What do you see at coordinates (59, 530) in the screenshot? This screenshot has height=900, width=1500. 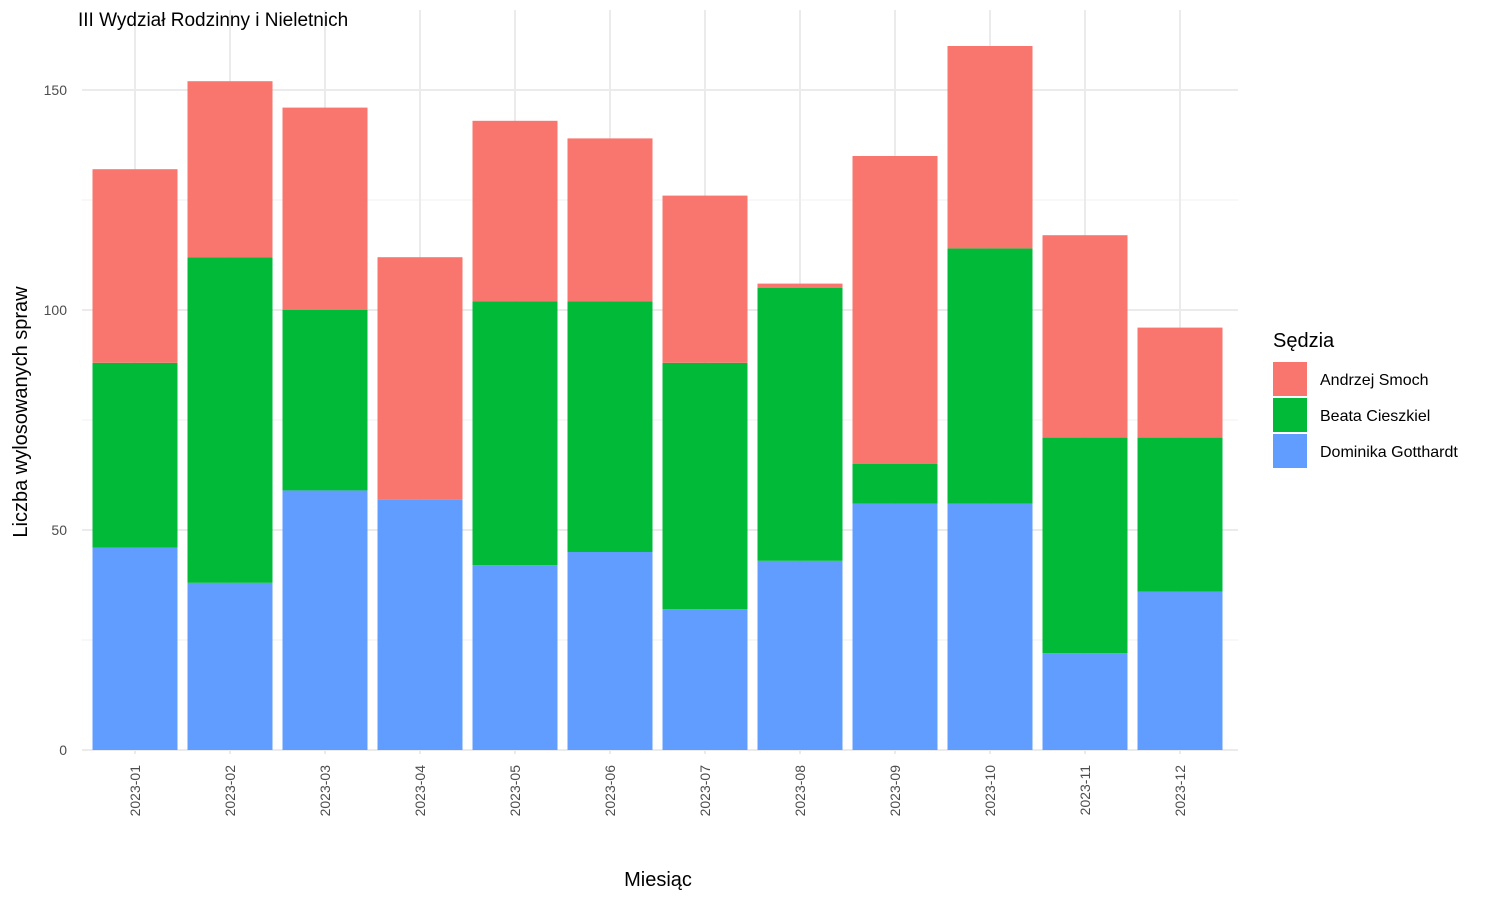 I see `y-tick-label: 50` at bounding box center [59, 530].